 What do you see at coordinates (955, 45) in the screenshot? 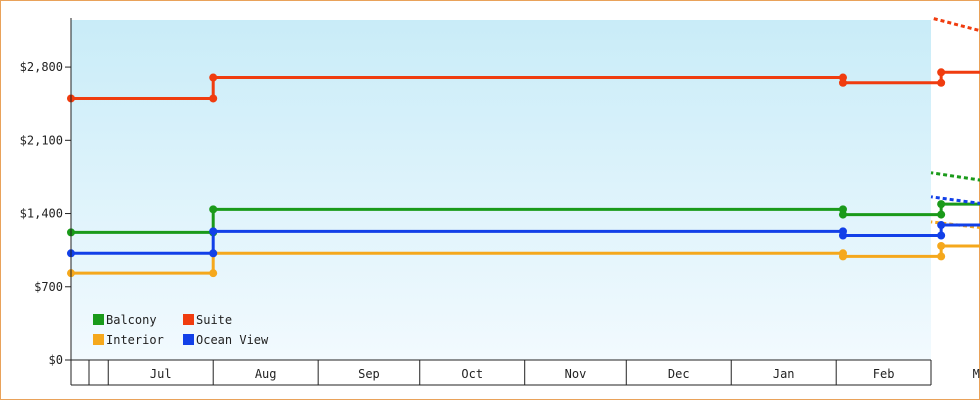
I see `series-forecast-suite` at bounding box center [955, 45].